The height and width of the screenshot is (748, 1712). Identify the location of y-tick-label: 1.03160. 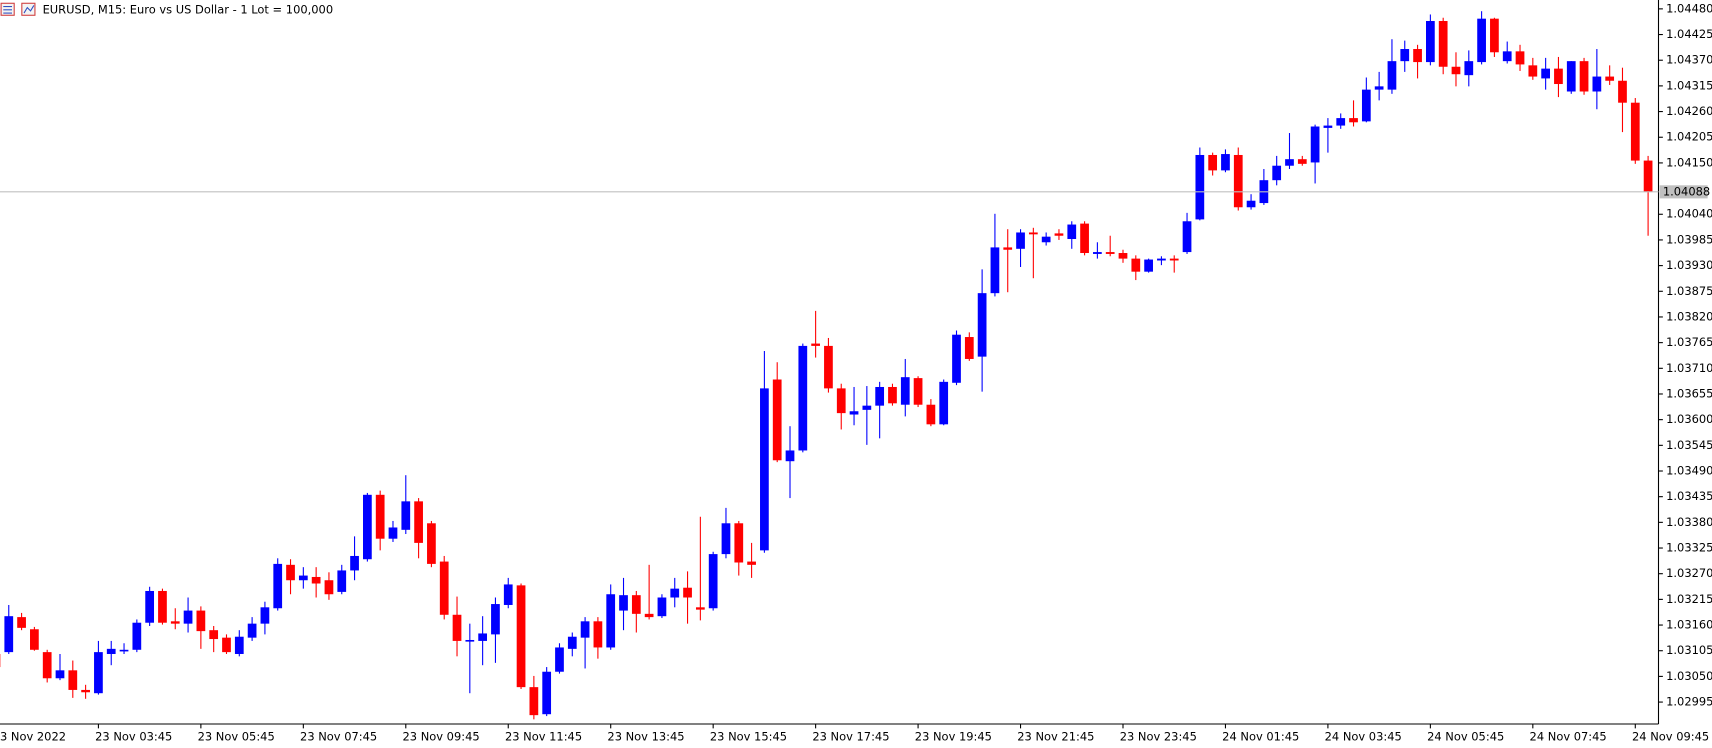
(1689, 625).